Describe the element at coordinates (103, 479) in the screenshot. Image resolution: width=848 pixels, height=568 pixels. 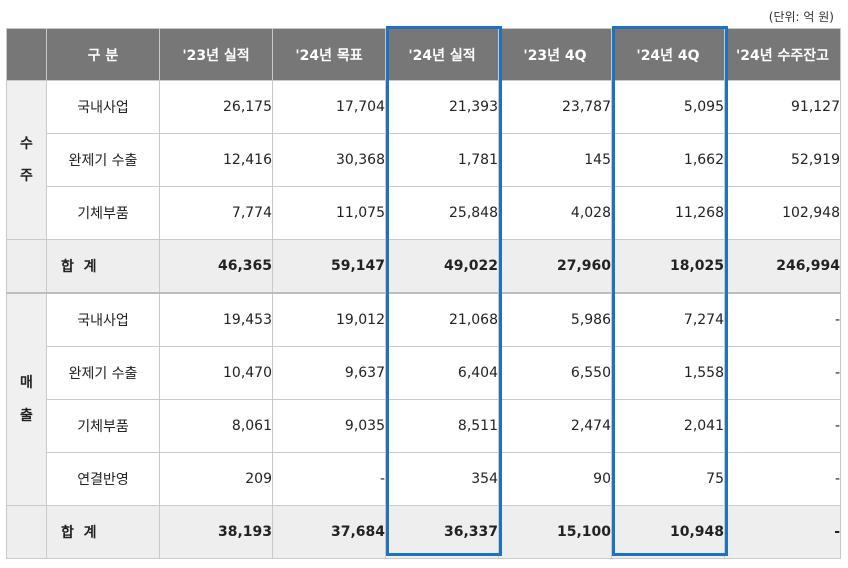
I see `row-item: 연결반영` at that location.